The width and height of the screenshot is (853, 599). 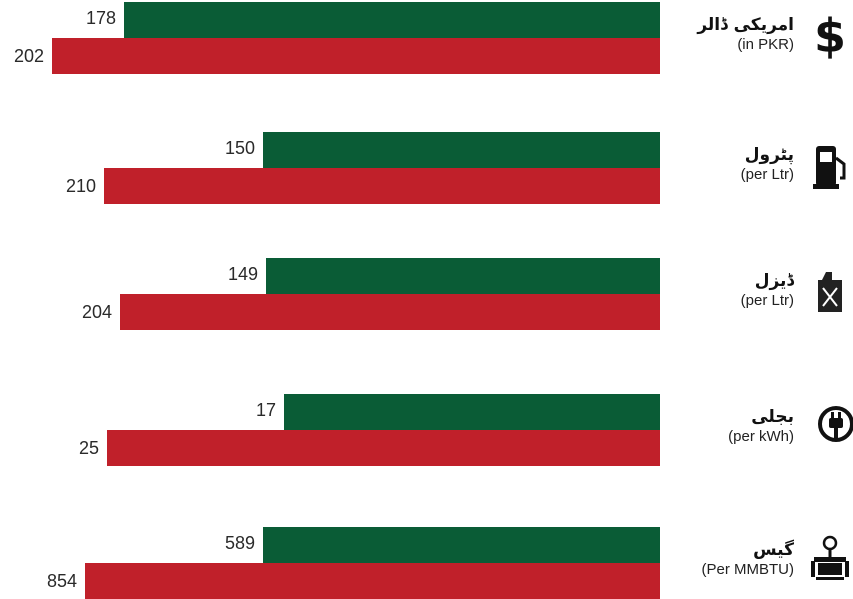 I want to click on value-label: 589, so click(x=239, y=543).